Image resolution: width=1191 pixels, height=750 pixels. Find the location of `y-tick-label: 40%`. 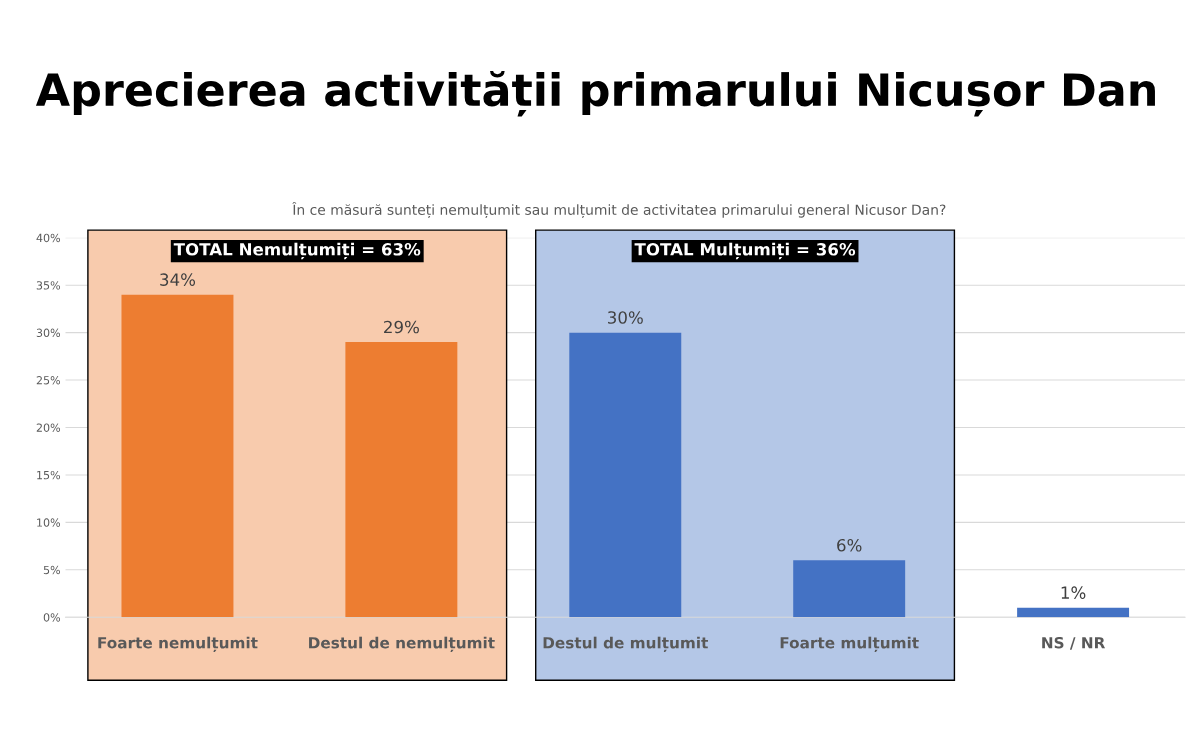

y-tick-label: 40% is located at coordinates (48, 238).